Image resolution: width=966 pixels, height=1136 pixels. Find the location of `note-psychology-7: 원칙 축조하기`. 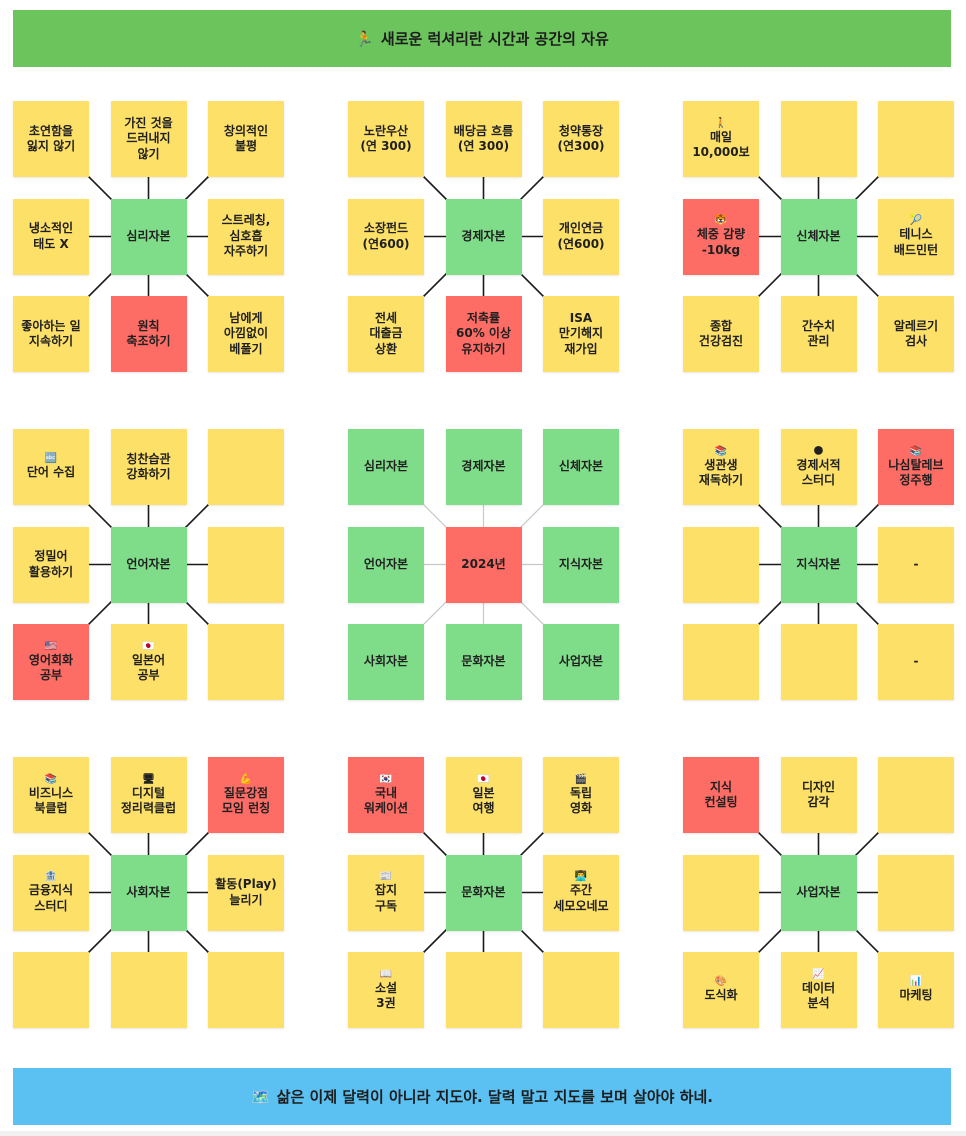

note-psychology-7: 원칙 축조하기 is located at coordinates (148, 334).